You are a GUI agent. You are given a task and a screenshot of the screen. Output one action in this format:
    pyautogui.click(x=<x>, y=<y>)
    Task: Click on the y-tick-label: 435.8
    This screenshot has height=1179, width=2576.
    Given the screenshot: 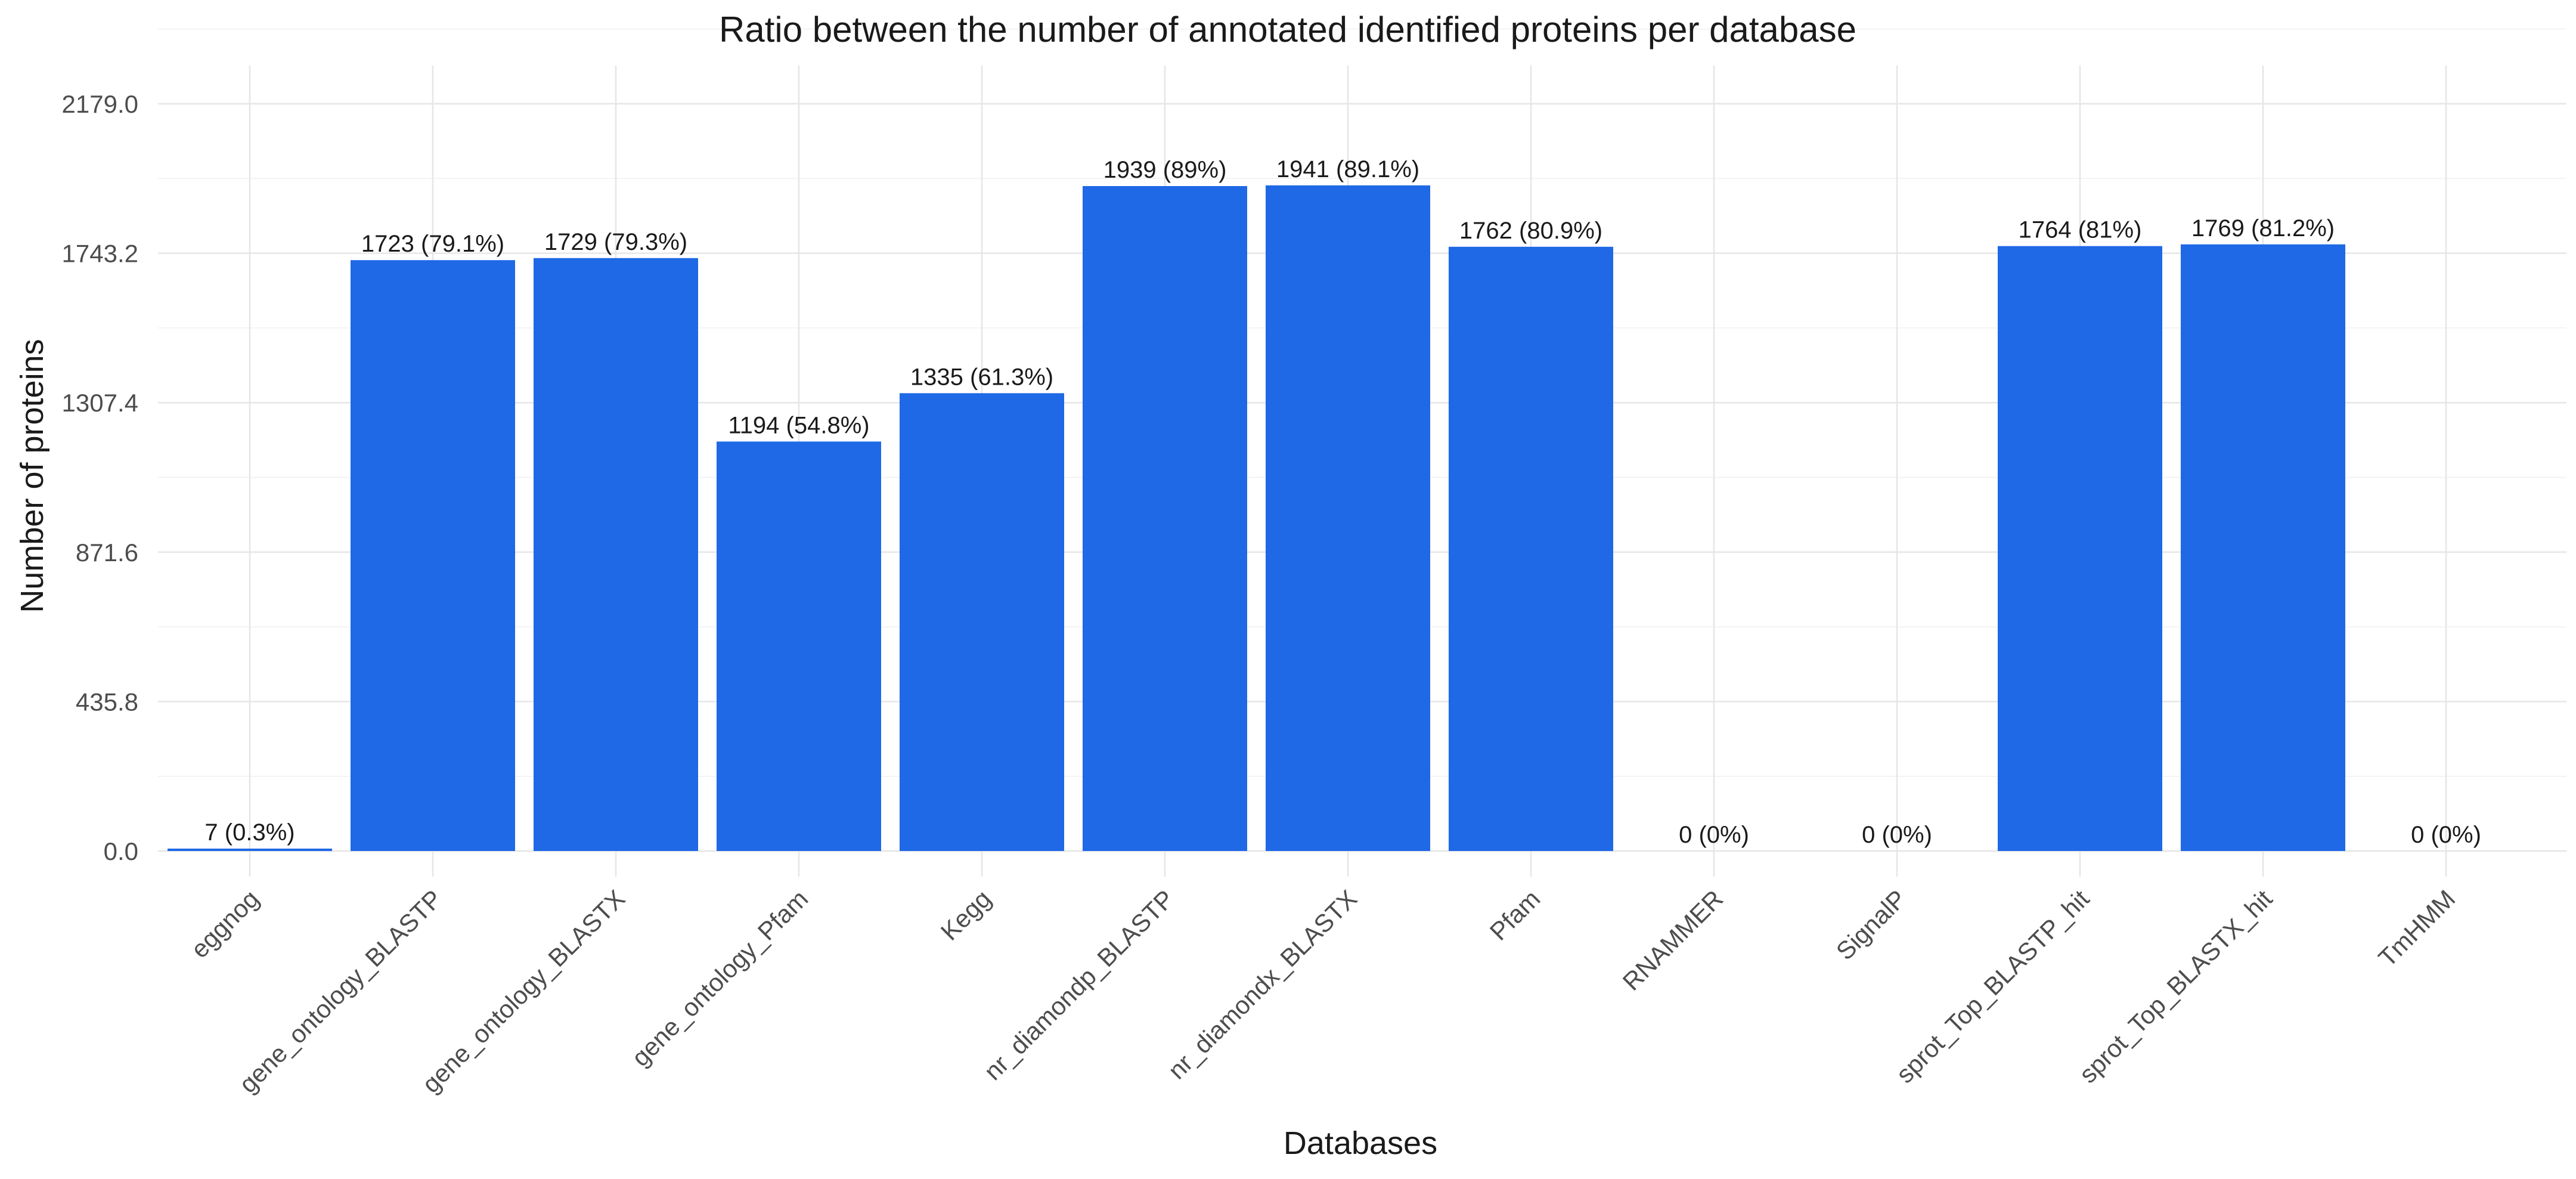 What is the action you would take?
    pyautogui.click(x=107, y=702)
    